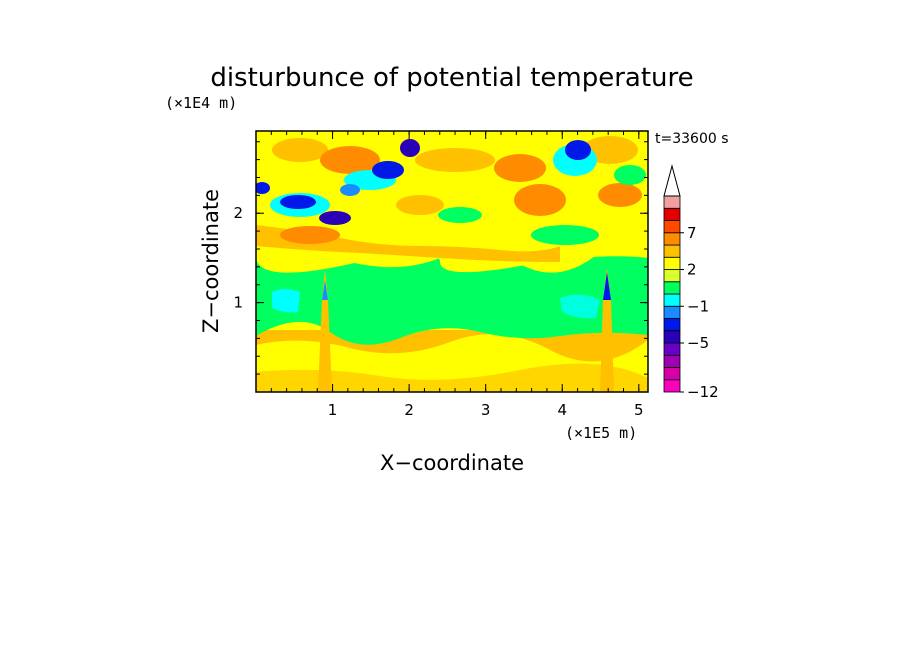  Describe the element at coordinates (692, 270) in the screenshot. I see `colorbar-label: 2` at that location.